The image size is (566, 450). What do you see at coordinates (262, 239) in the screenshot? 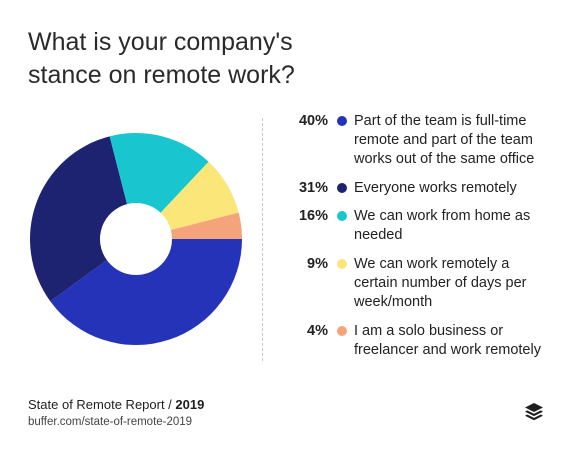
I see `divider` at bounding box center [262, 239].